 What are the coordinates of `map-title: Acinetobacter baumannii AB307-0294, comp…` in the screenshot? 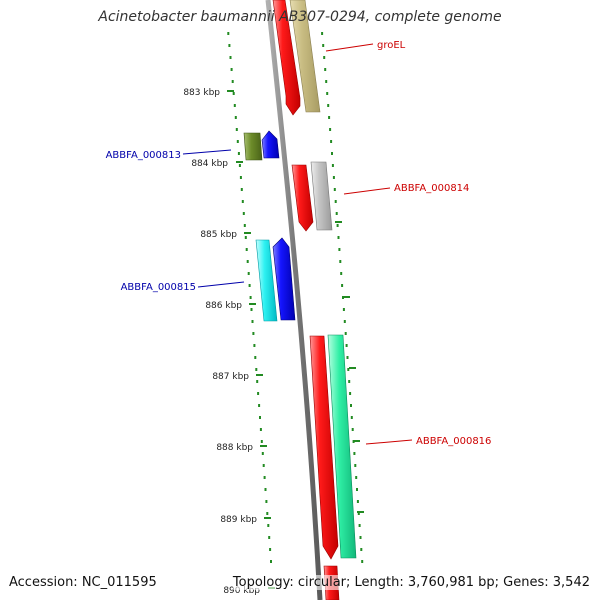 It's located at (300, 17).